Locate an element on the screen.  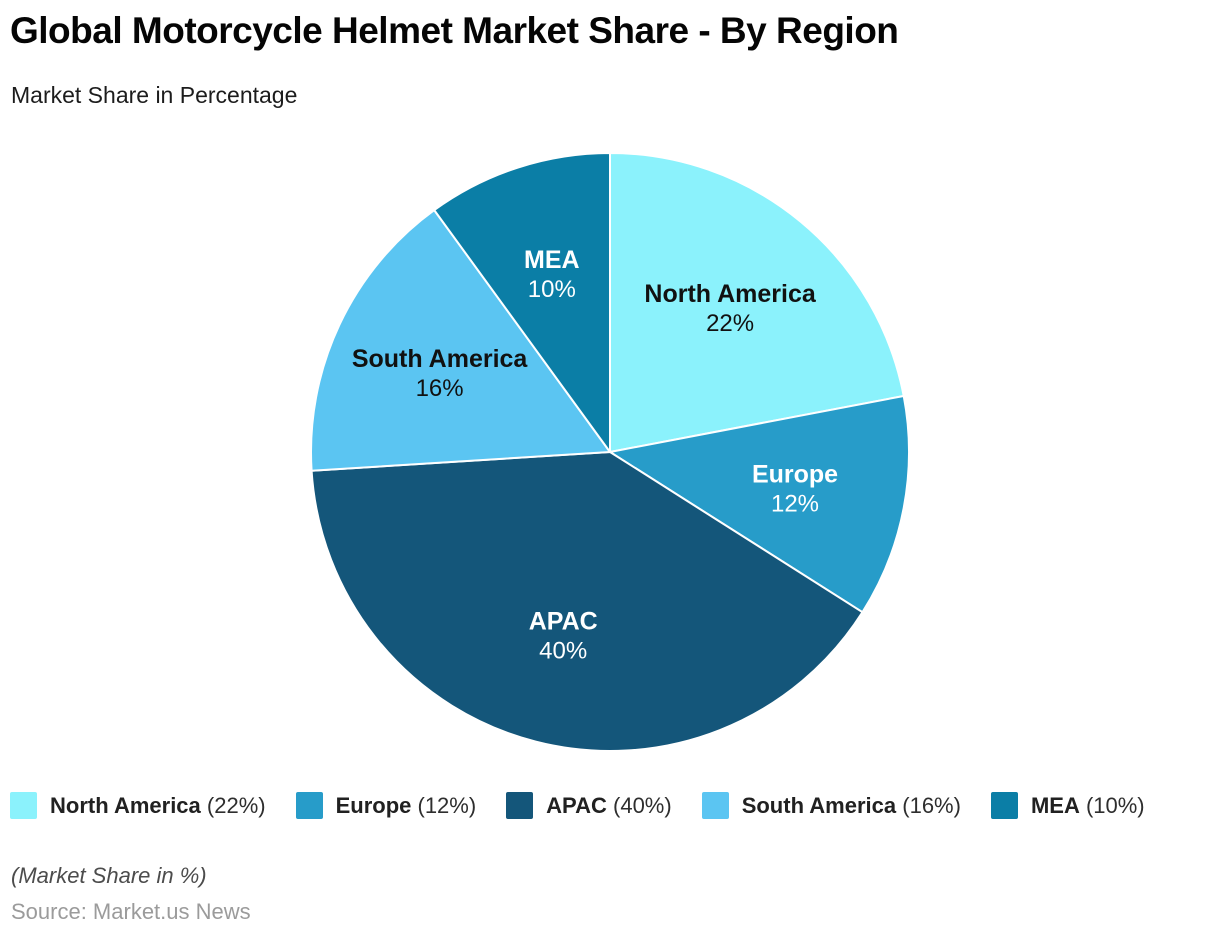
legend-value: (40%) is located at coordinates (639, 805).